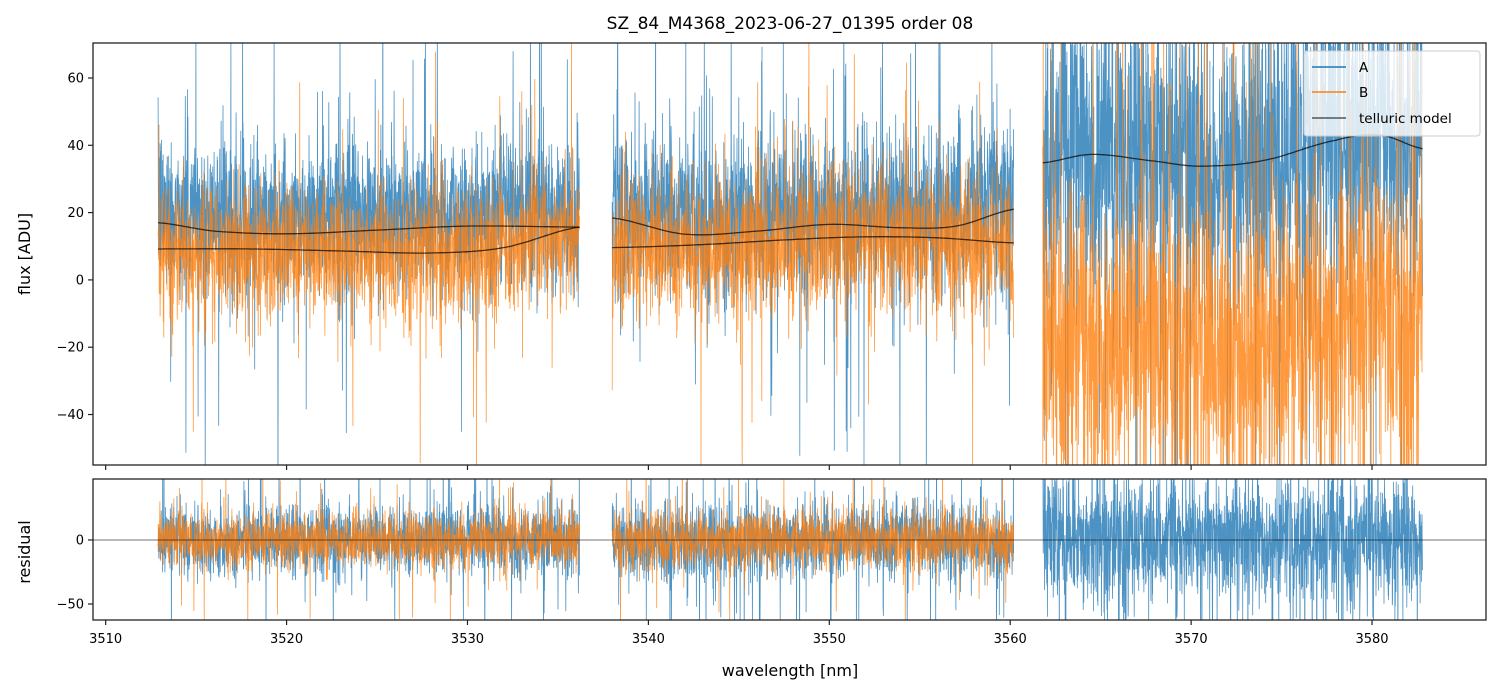  Describe the element at coordinates (70, 348) in the screenshot. I see `y-tick-label: −20` at that location.